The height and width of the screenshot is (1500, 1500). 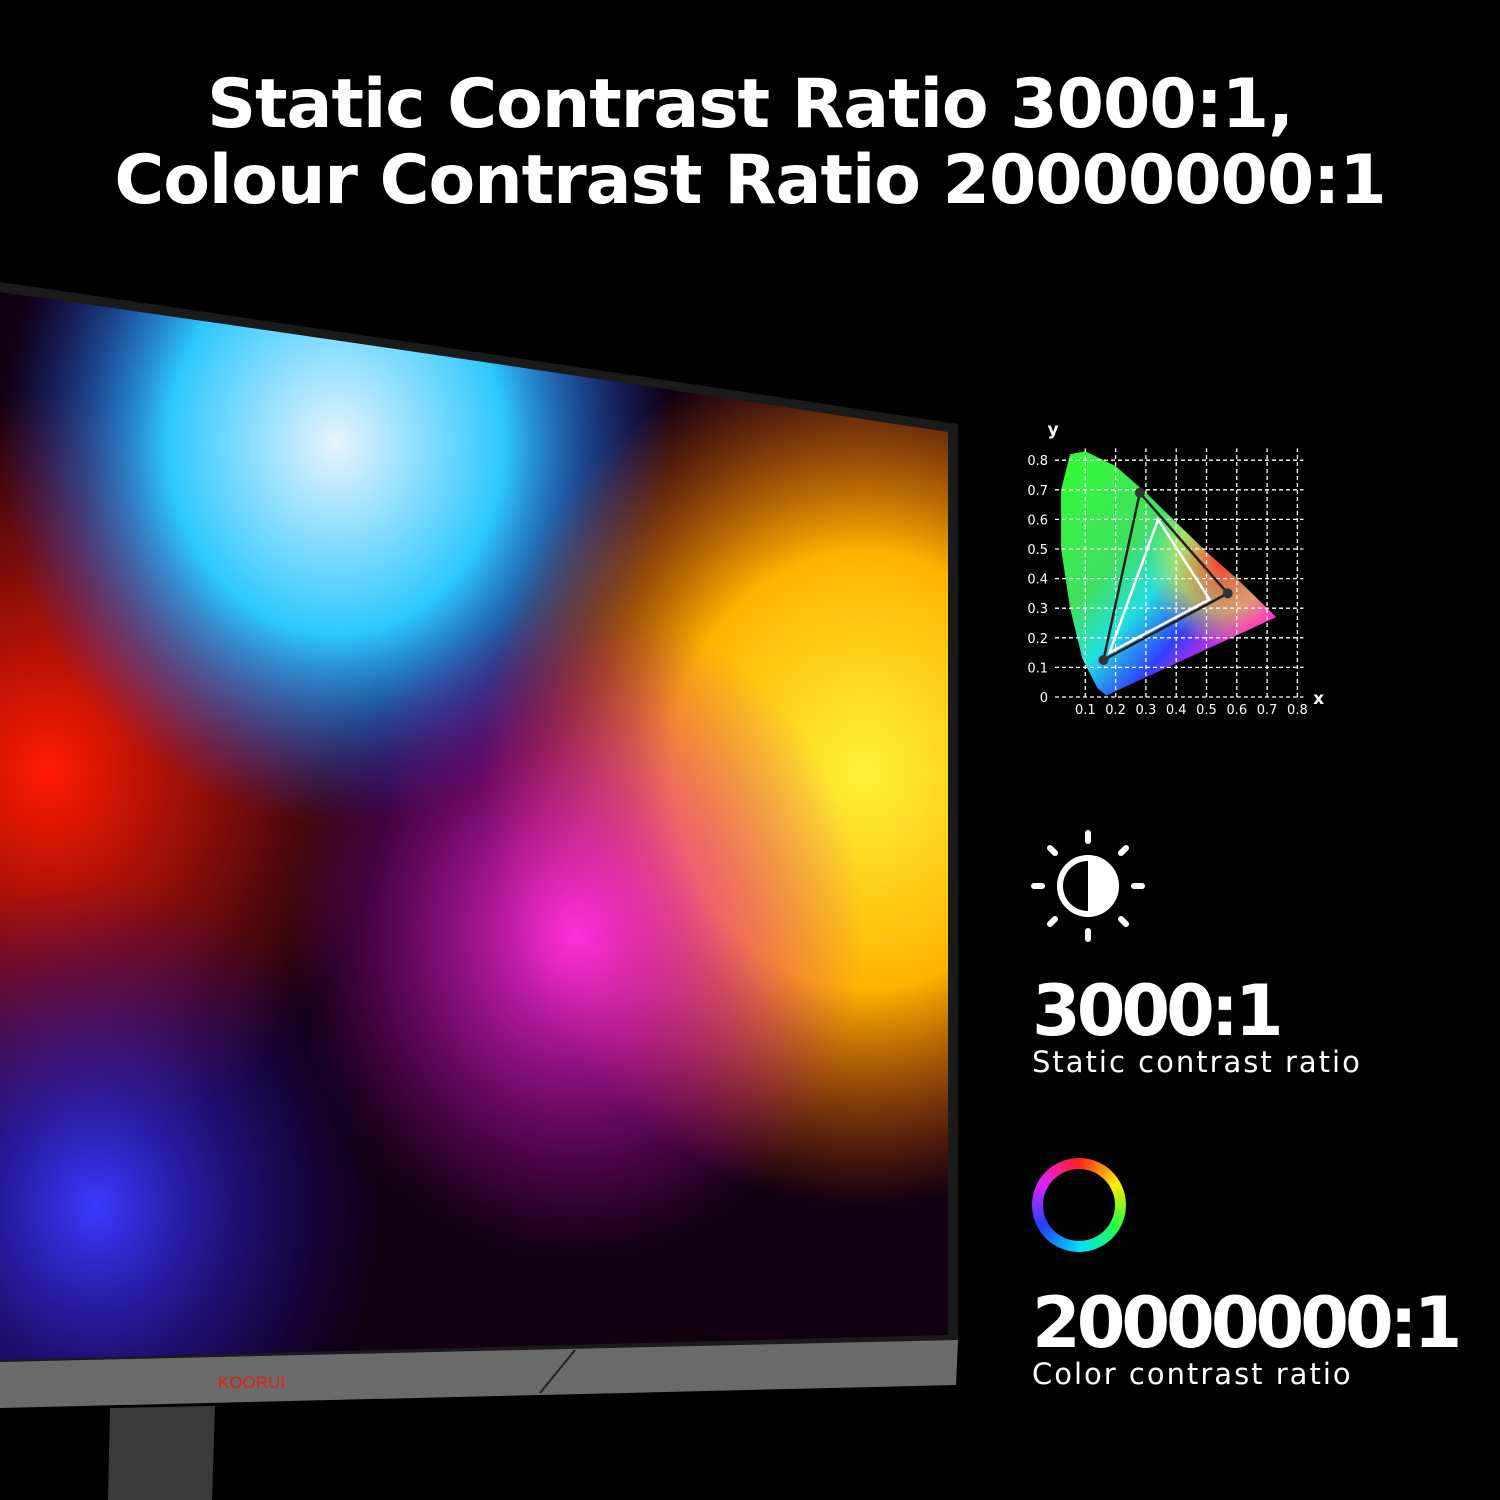 What do you see at coordinates (1267, 710) in the screenshot?
I see `x-tick-label: 0.7` at bounding box center [1267, 710].